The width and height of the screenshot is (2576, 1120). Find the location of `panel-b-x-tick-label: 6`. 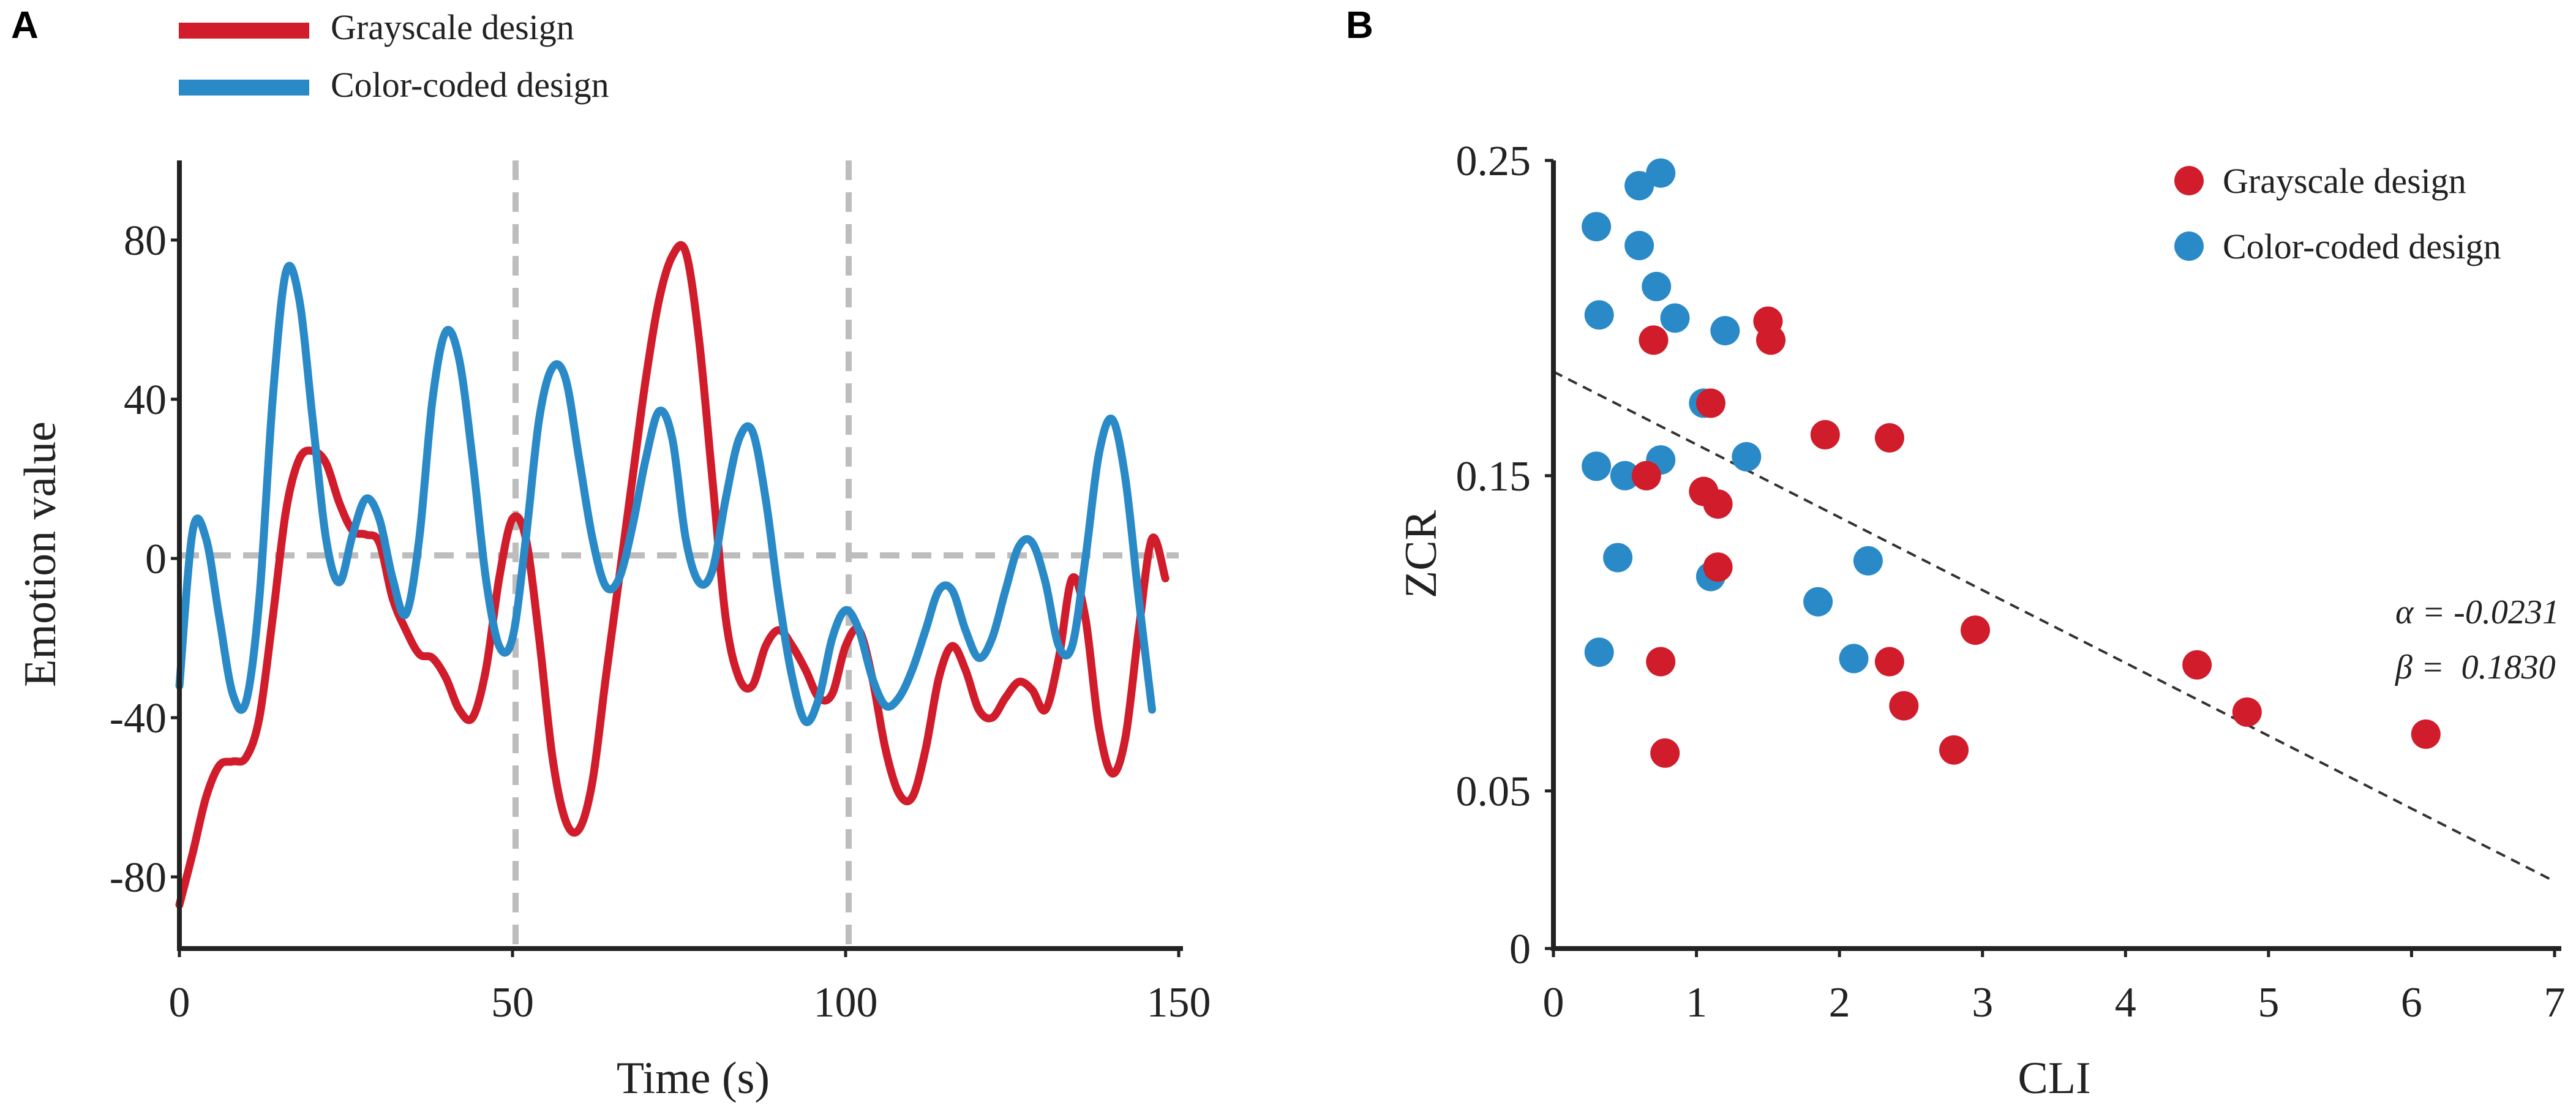

panel-b-x-tick-label: 6 is located at coordinates (2411, 1002).